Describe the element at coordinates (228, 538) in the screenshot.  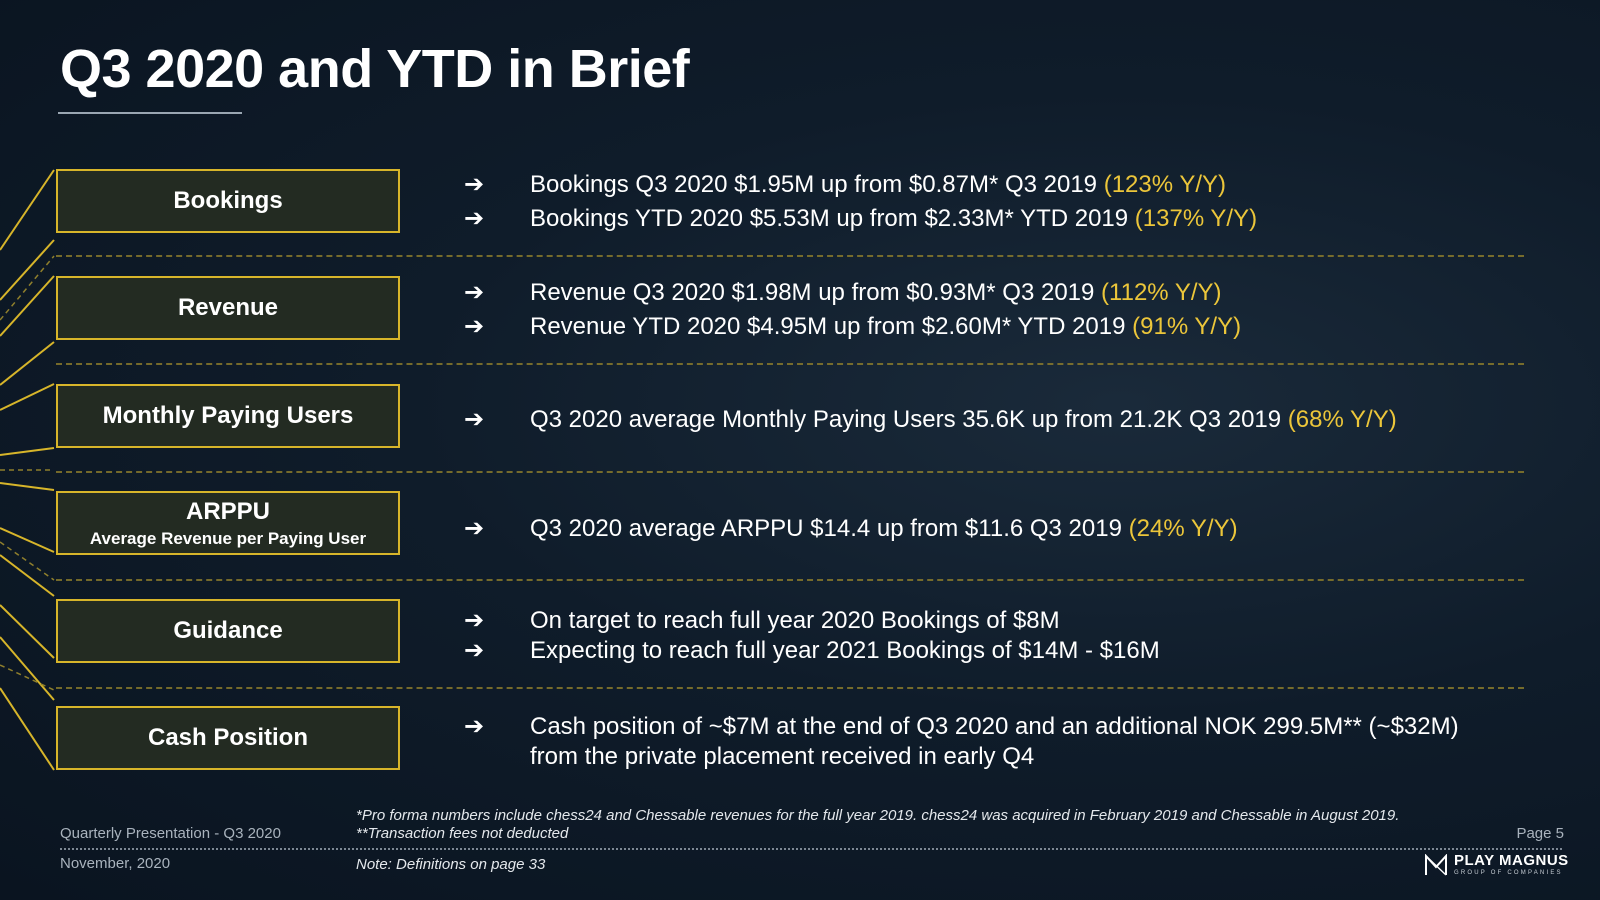
I see `label-subtext: Average Revenue per Paying User` at that location.